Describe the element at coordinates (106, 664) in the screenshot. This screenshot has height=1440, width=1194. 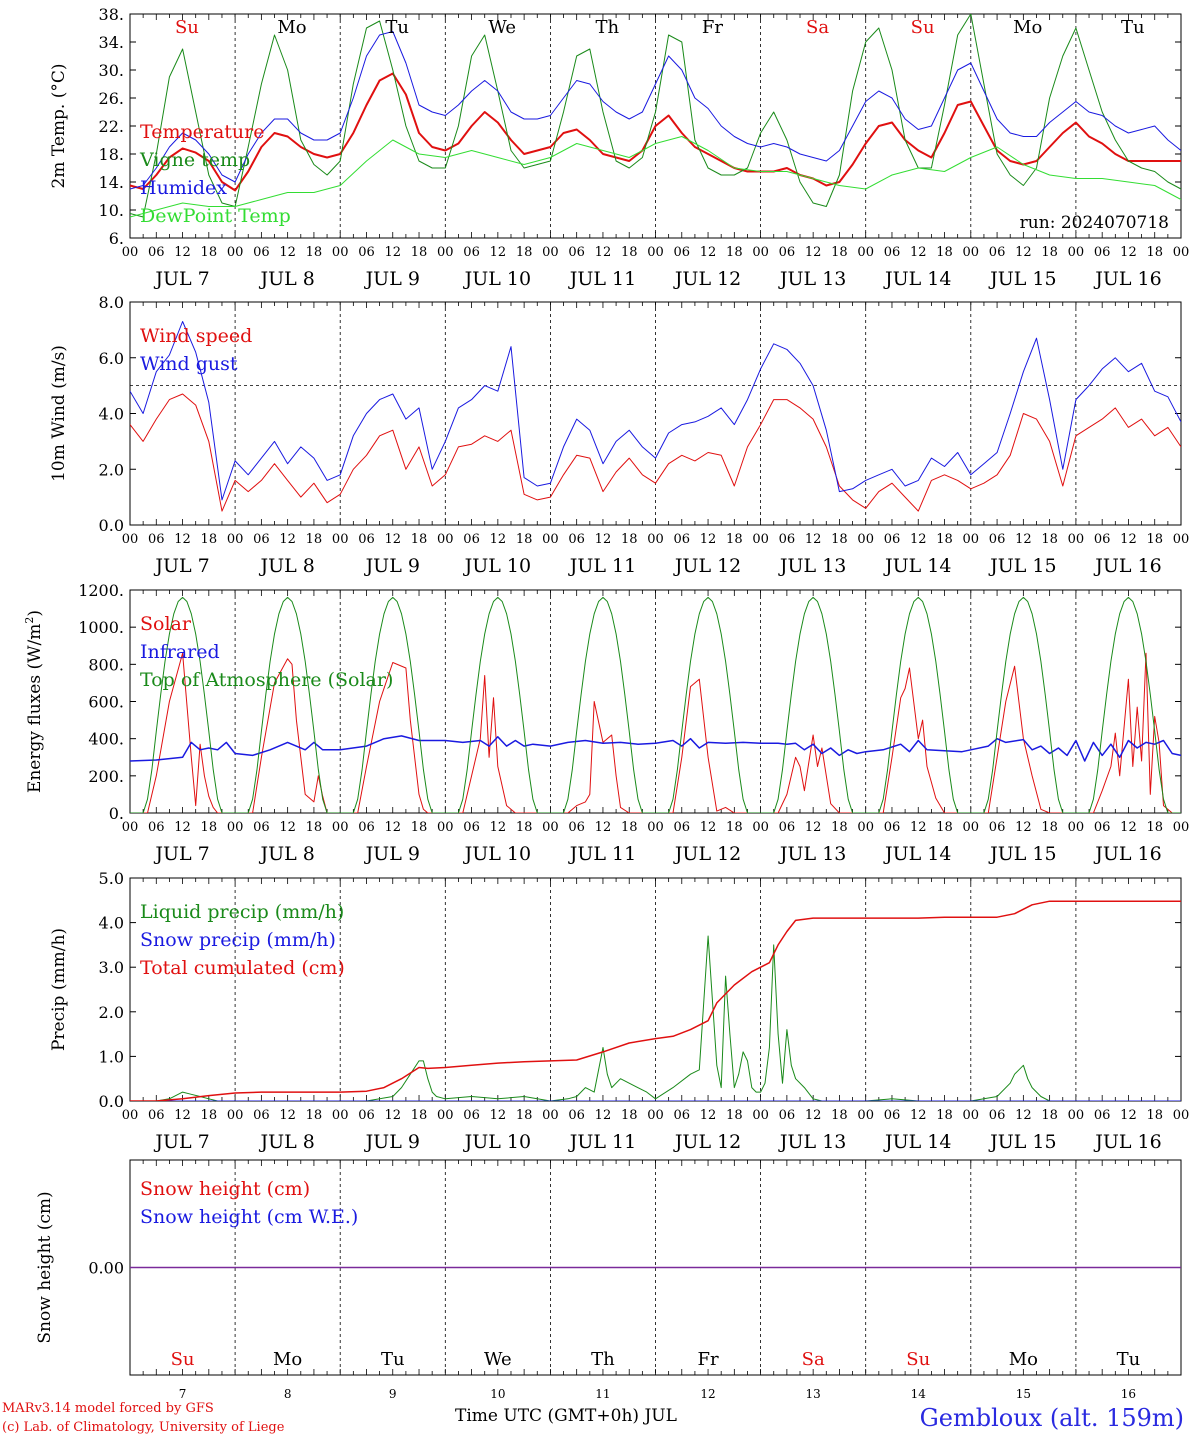
I see `y-tick-label: 800.` at that location.